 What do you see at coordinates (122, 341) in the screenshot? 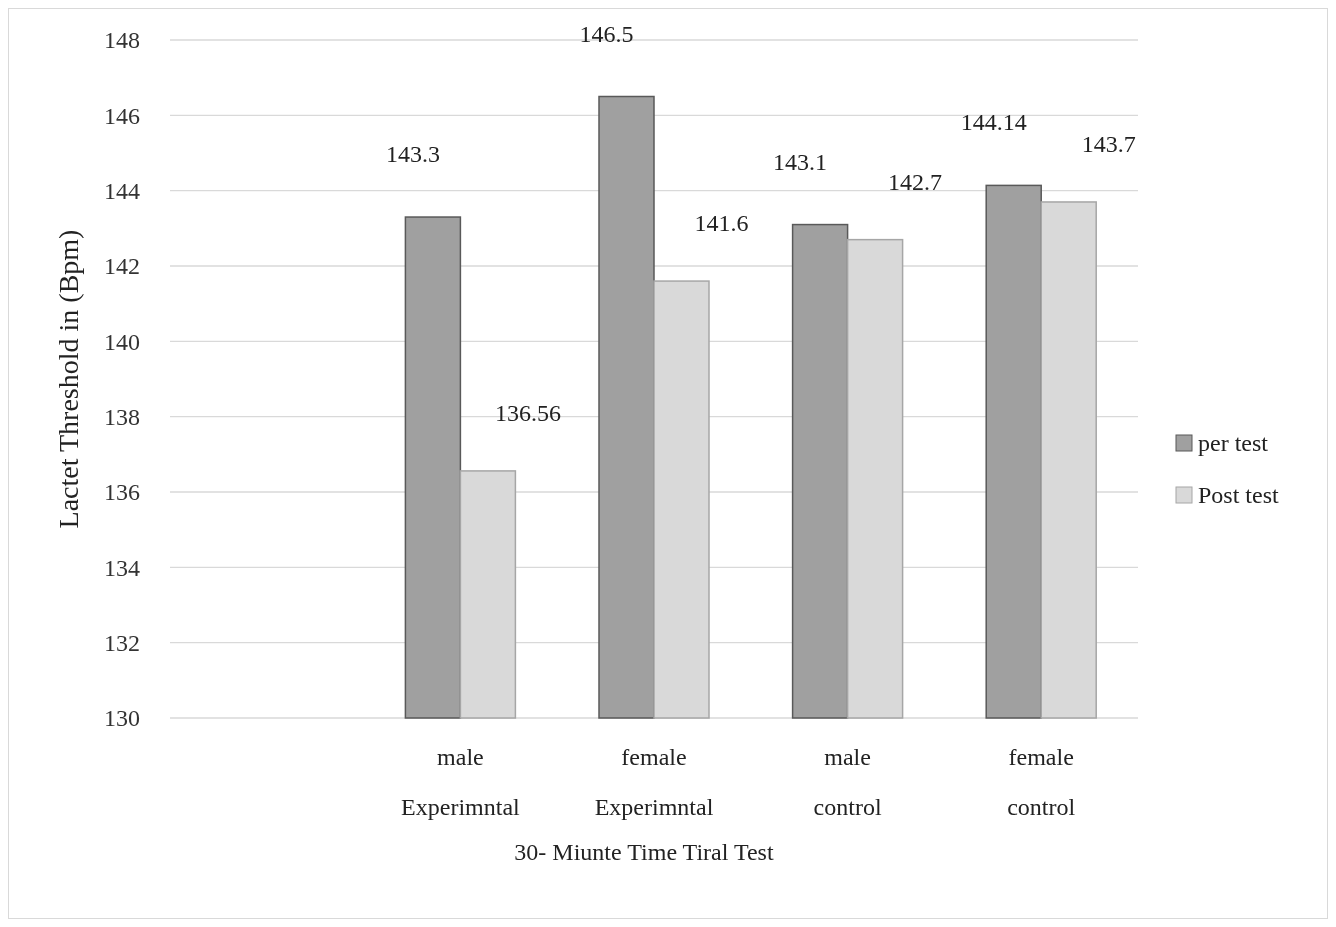
I see `y-tick-label: 140` at bounding box center [122, 341].